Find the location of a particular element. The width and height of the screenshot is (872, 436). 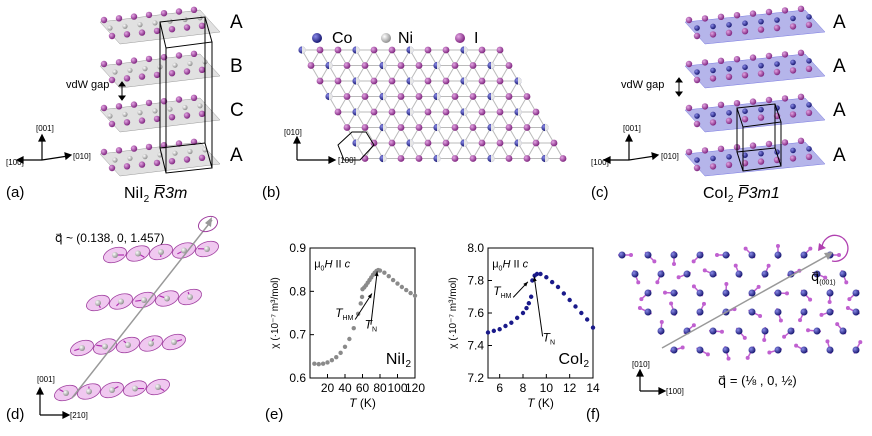

x-axis-label: T (K) is located at coordinates (362, 403).